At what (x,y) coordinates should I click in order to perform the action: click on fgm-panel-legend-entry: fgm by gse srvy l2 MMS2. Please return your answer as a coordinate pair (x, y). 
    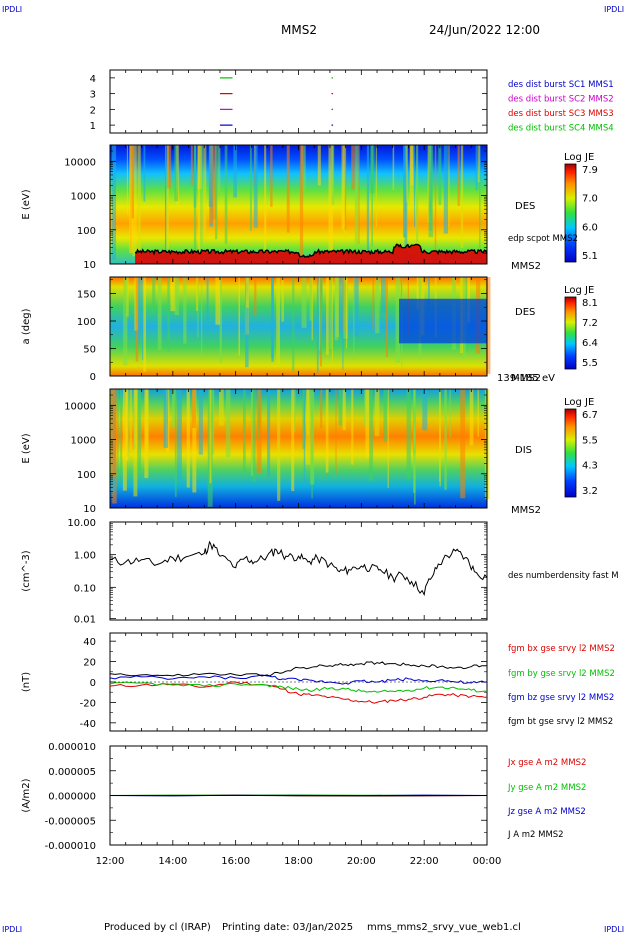
    Looking at the image, I should click on (561, 674).